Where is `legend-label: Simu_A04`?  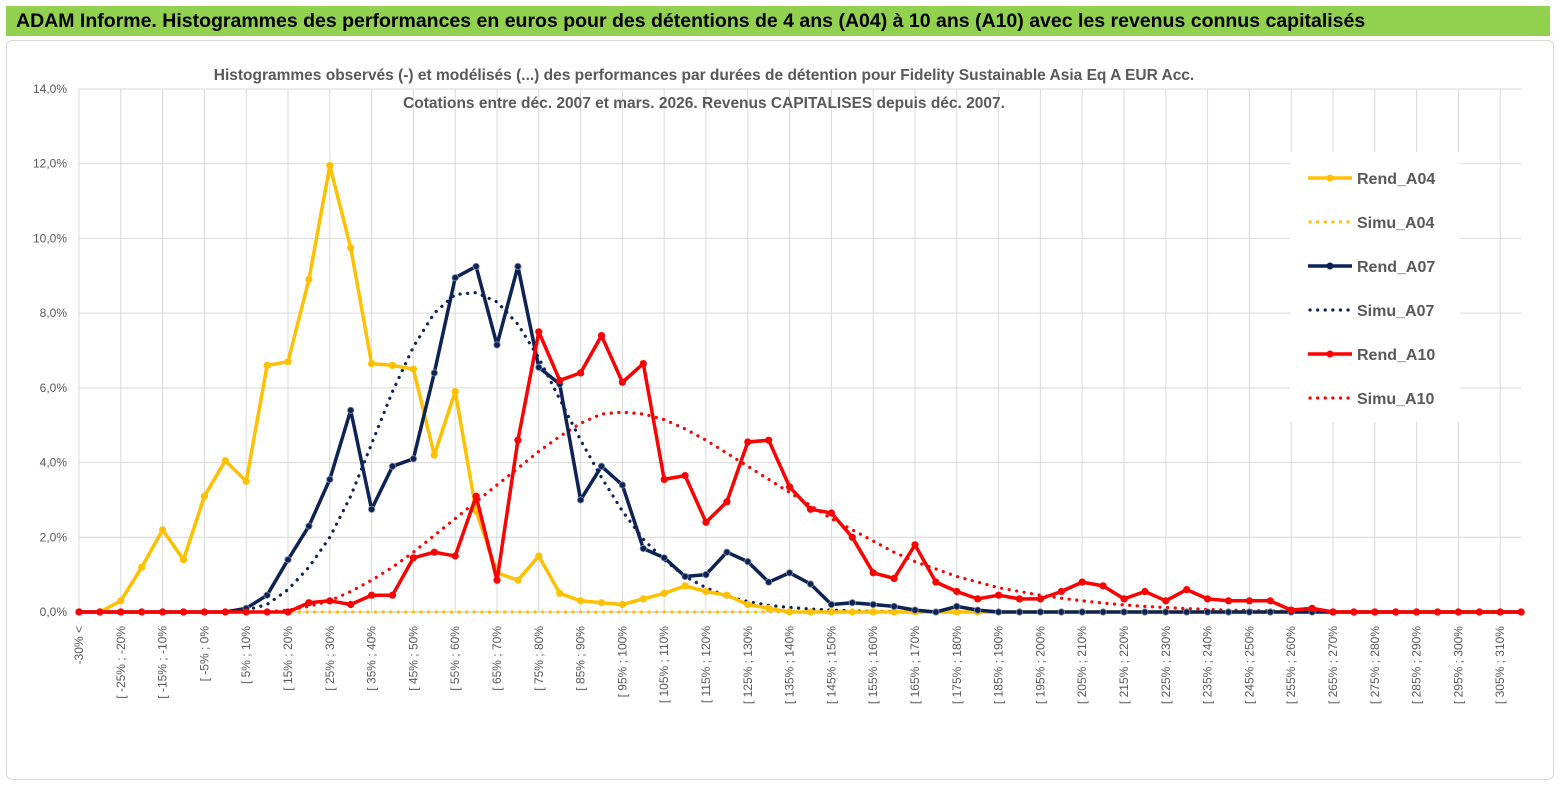
legend-label: Simu_A04 is located at coordinates (1395, 223).